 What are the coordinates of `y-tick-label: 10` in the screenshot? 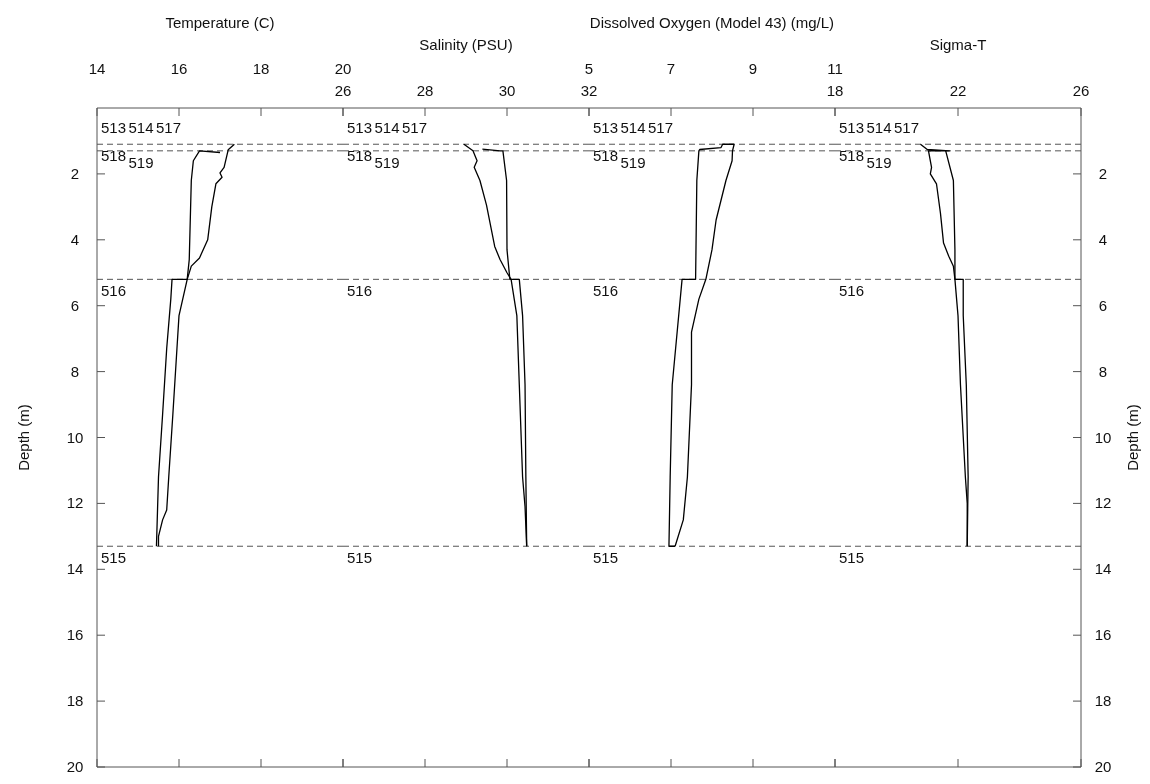 It's located at (75, 437).